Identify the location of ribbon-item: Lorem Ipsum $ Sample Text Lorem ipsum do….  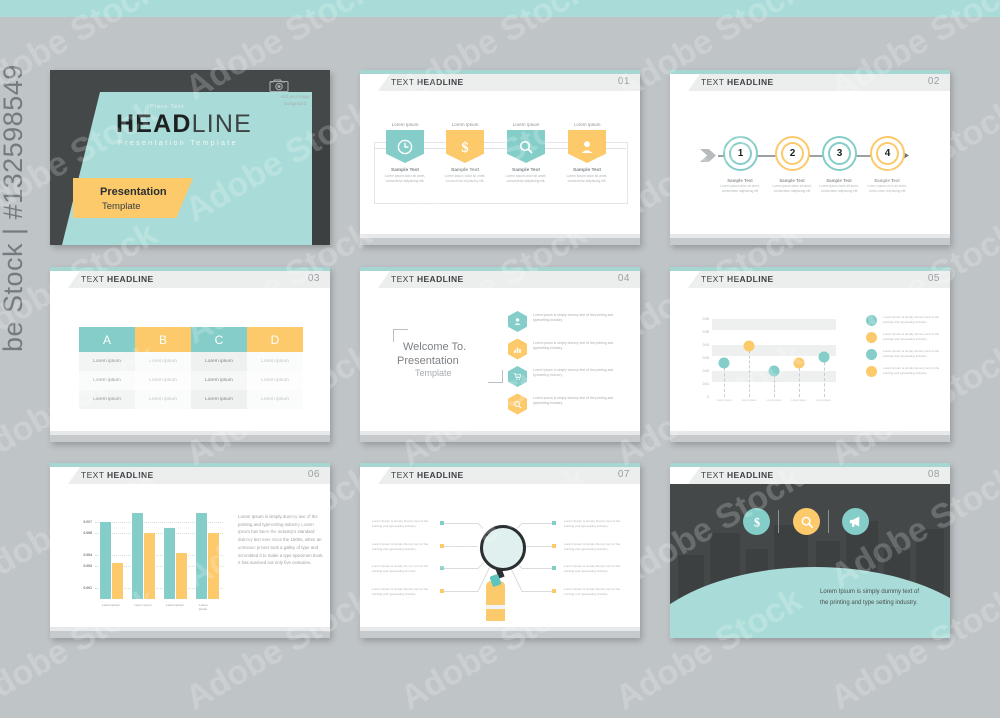
(465, 153).